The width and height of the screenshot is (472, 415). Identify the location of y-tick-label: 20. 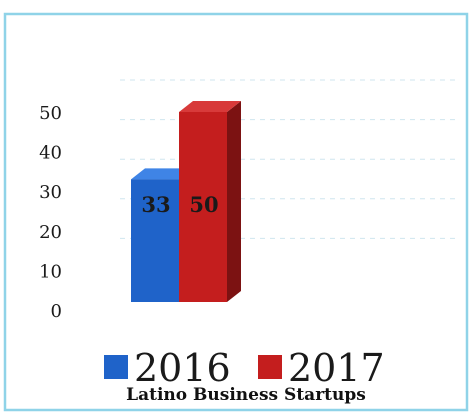
(50, 232).